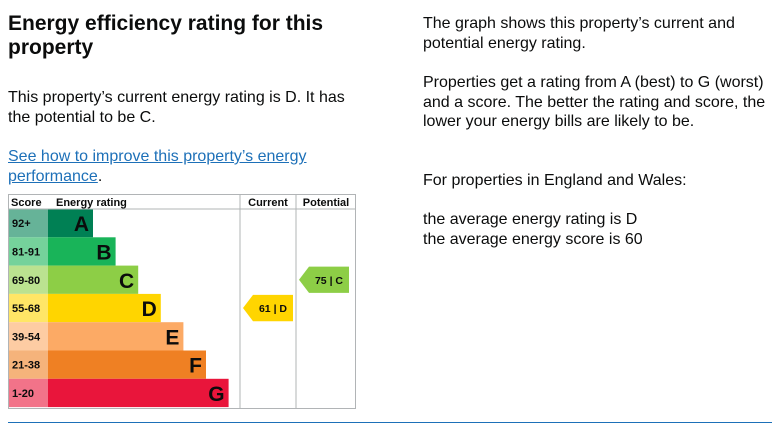  What do you see at coordinates (216, 394) in the screenshot?
I see `band-letter: G` at bounding box center [216, 394].